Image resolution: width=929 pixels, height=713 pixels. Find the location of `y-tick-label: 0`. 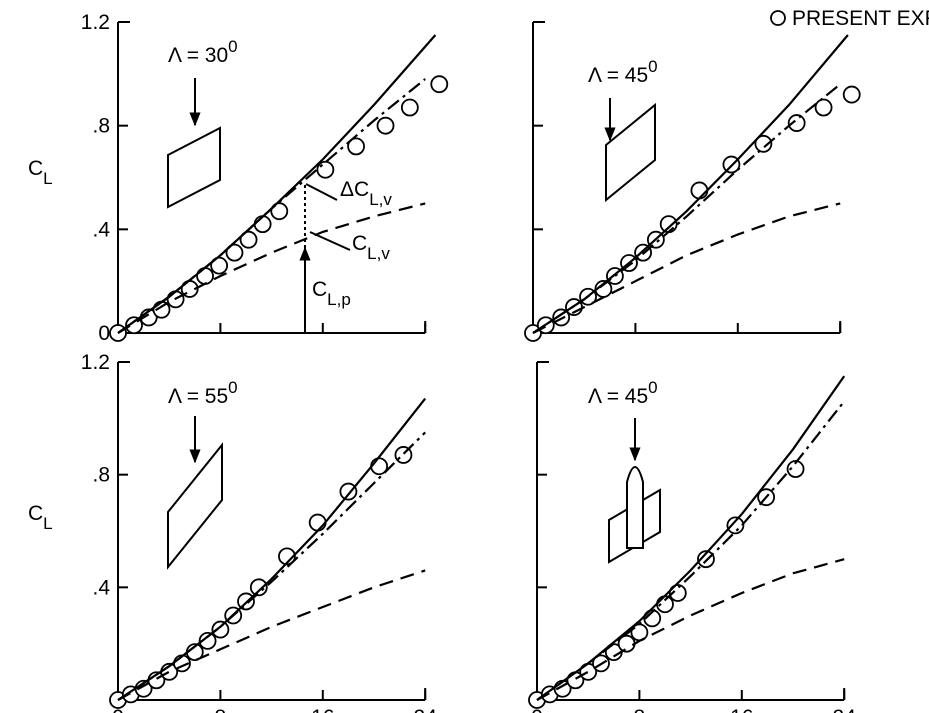

y-tick-label: 0 is located at coordinates (104, 333).